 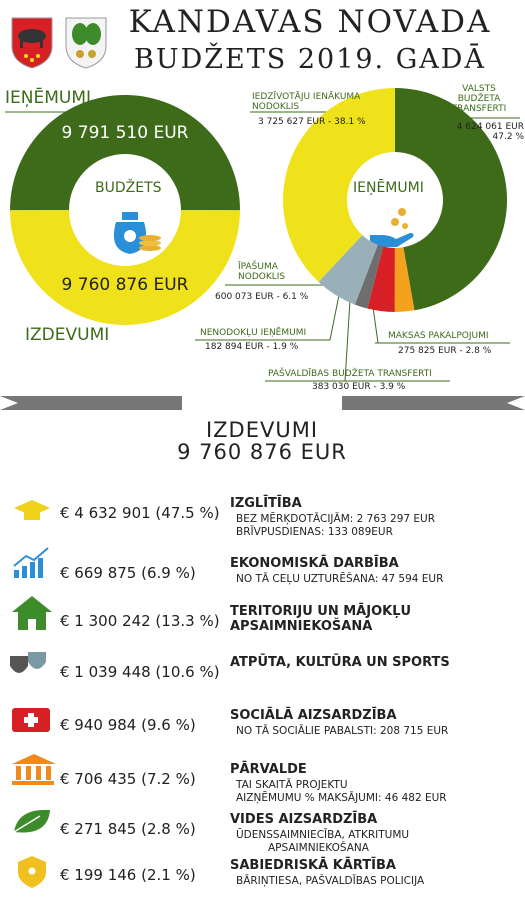 What do you see at coordinates (128, 829) in the screenshot?
I see `expense-amount: € 271 845 (2.8 %)` at bounding box center [128, 829].